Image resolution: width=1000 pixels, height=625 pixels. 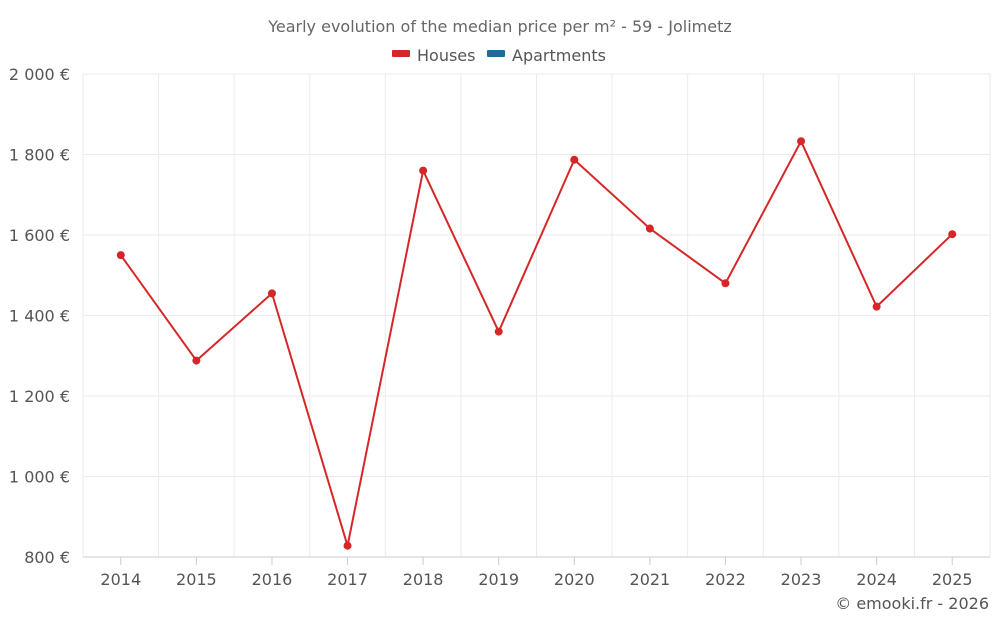 What do you see at coordinates (401, 53) in the screenshot?
I see `legend-swatch-houses` at bounding box center [401, 53].